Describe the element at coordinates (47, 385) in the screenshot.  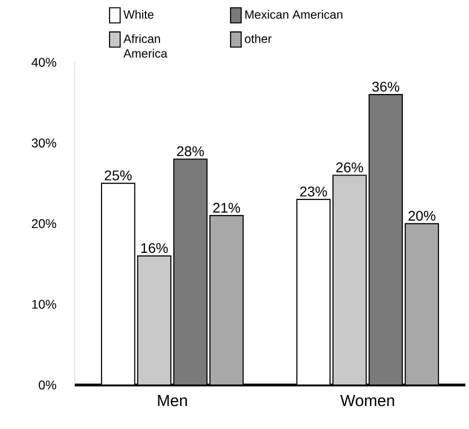
I see `y-tick-label: 0%` at that location.